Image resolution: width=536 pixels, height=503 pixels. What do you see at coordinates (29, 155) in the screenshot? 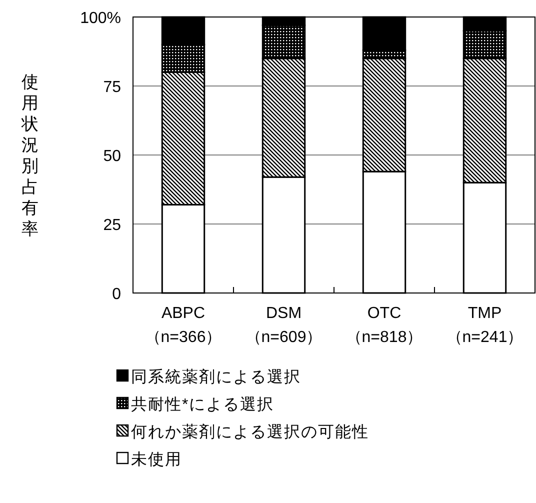
I see `y-axis-title: 使用状況別占有率` at bounding box center [29, 155].